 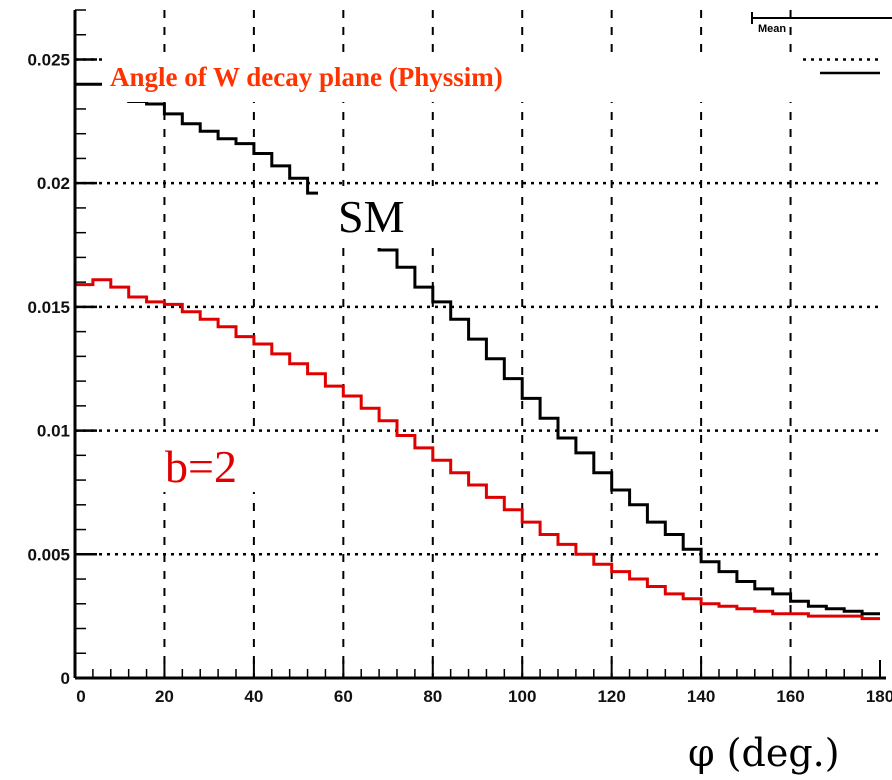 What do you see at coordinates (432, 696) in the screenshot?
I see `x-tick-label: 80` at bounding box center [432, 696].